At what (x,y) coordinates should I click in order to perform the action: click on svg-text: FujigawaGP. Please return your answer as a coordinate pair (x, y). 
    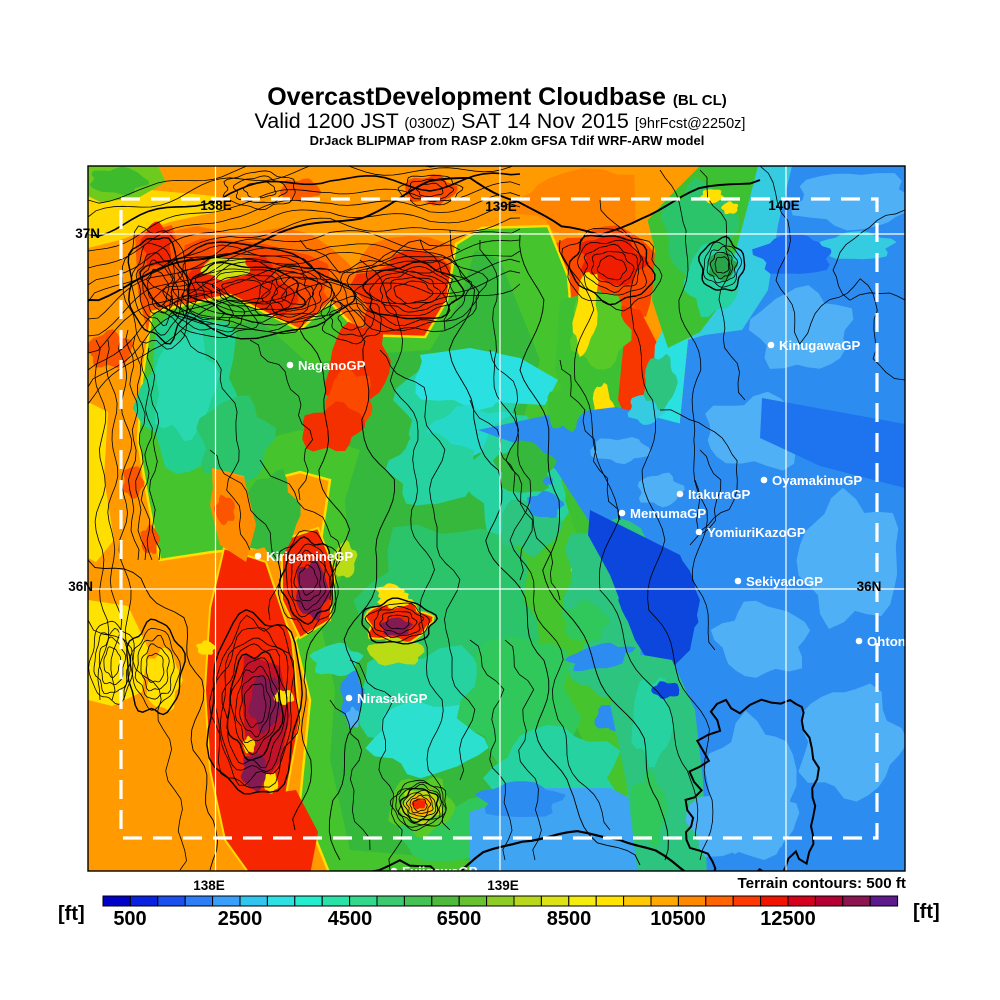
    Looking at the image, I should click on (440, 871).